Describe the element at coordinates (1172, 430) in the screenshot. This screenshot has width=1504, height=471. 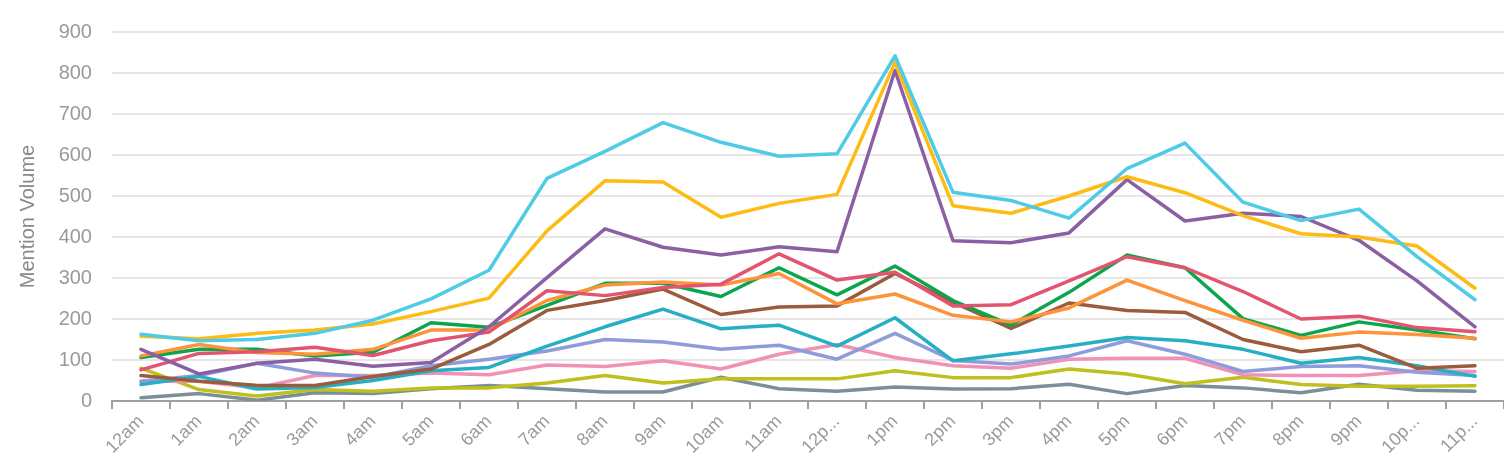
I see `x-tick-label: 6pm` at that location.